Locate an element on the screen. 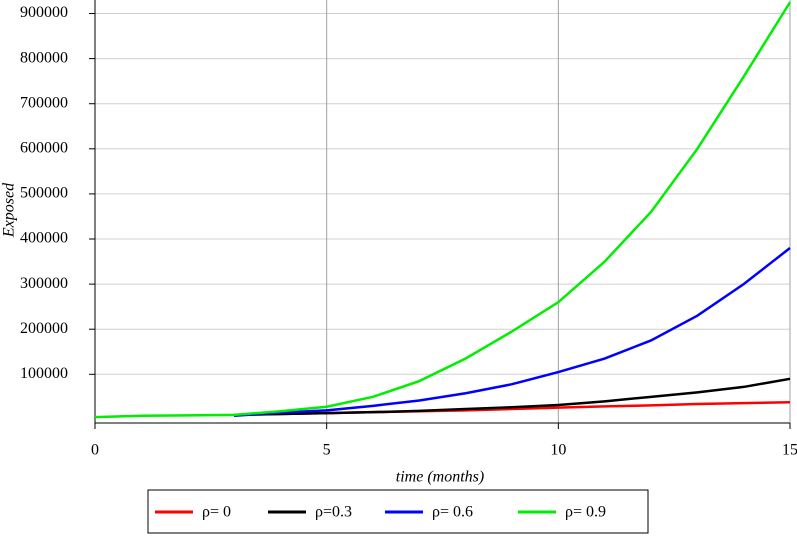  legend-label: ρ= 0 is located at coordinates (216, 512).